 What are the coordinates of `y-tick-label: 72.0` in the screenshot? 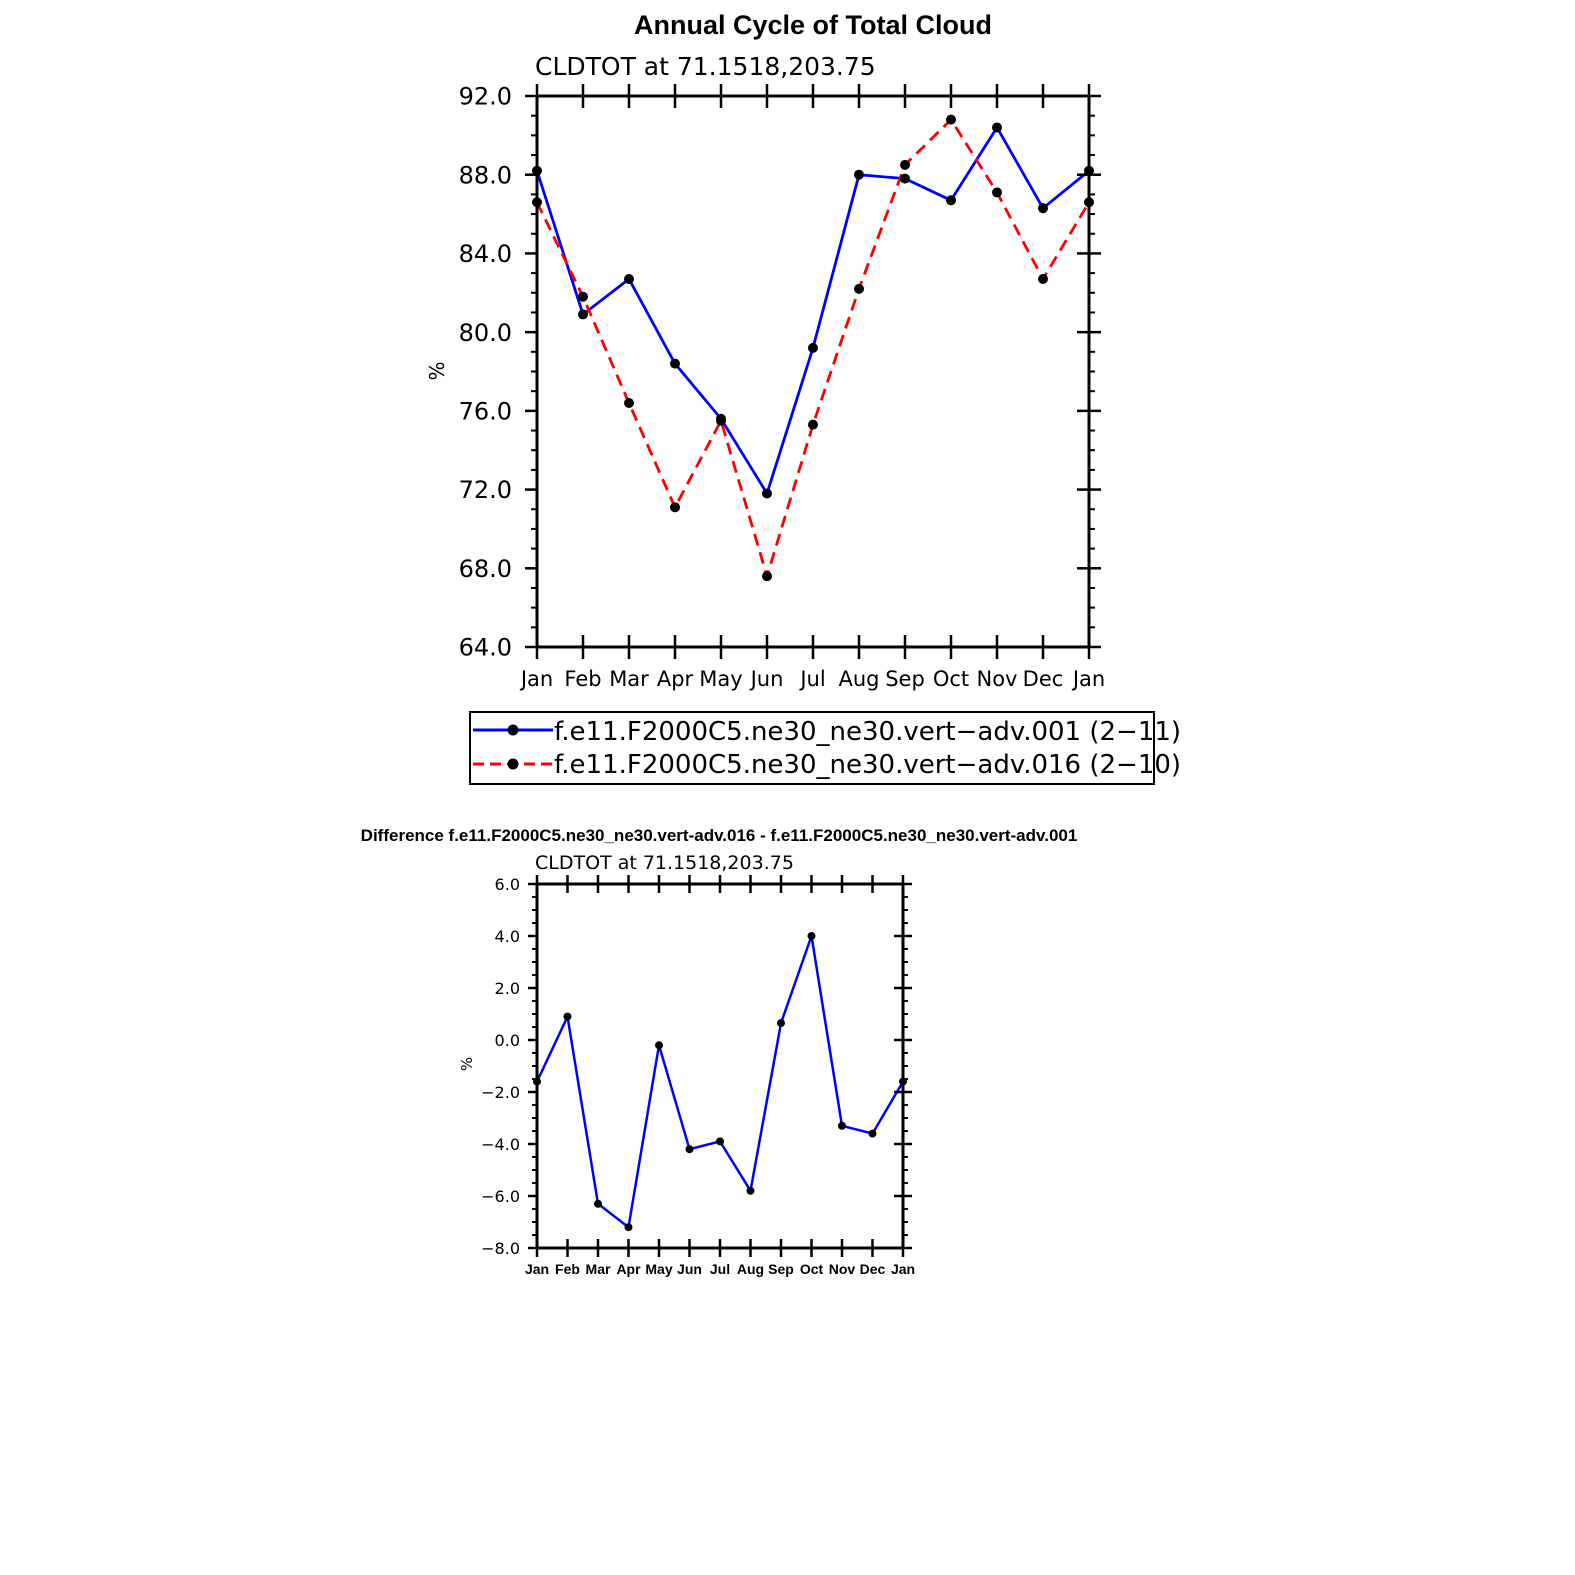 It's located at (485, 490).